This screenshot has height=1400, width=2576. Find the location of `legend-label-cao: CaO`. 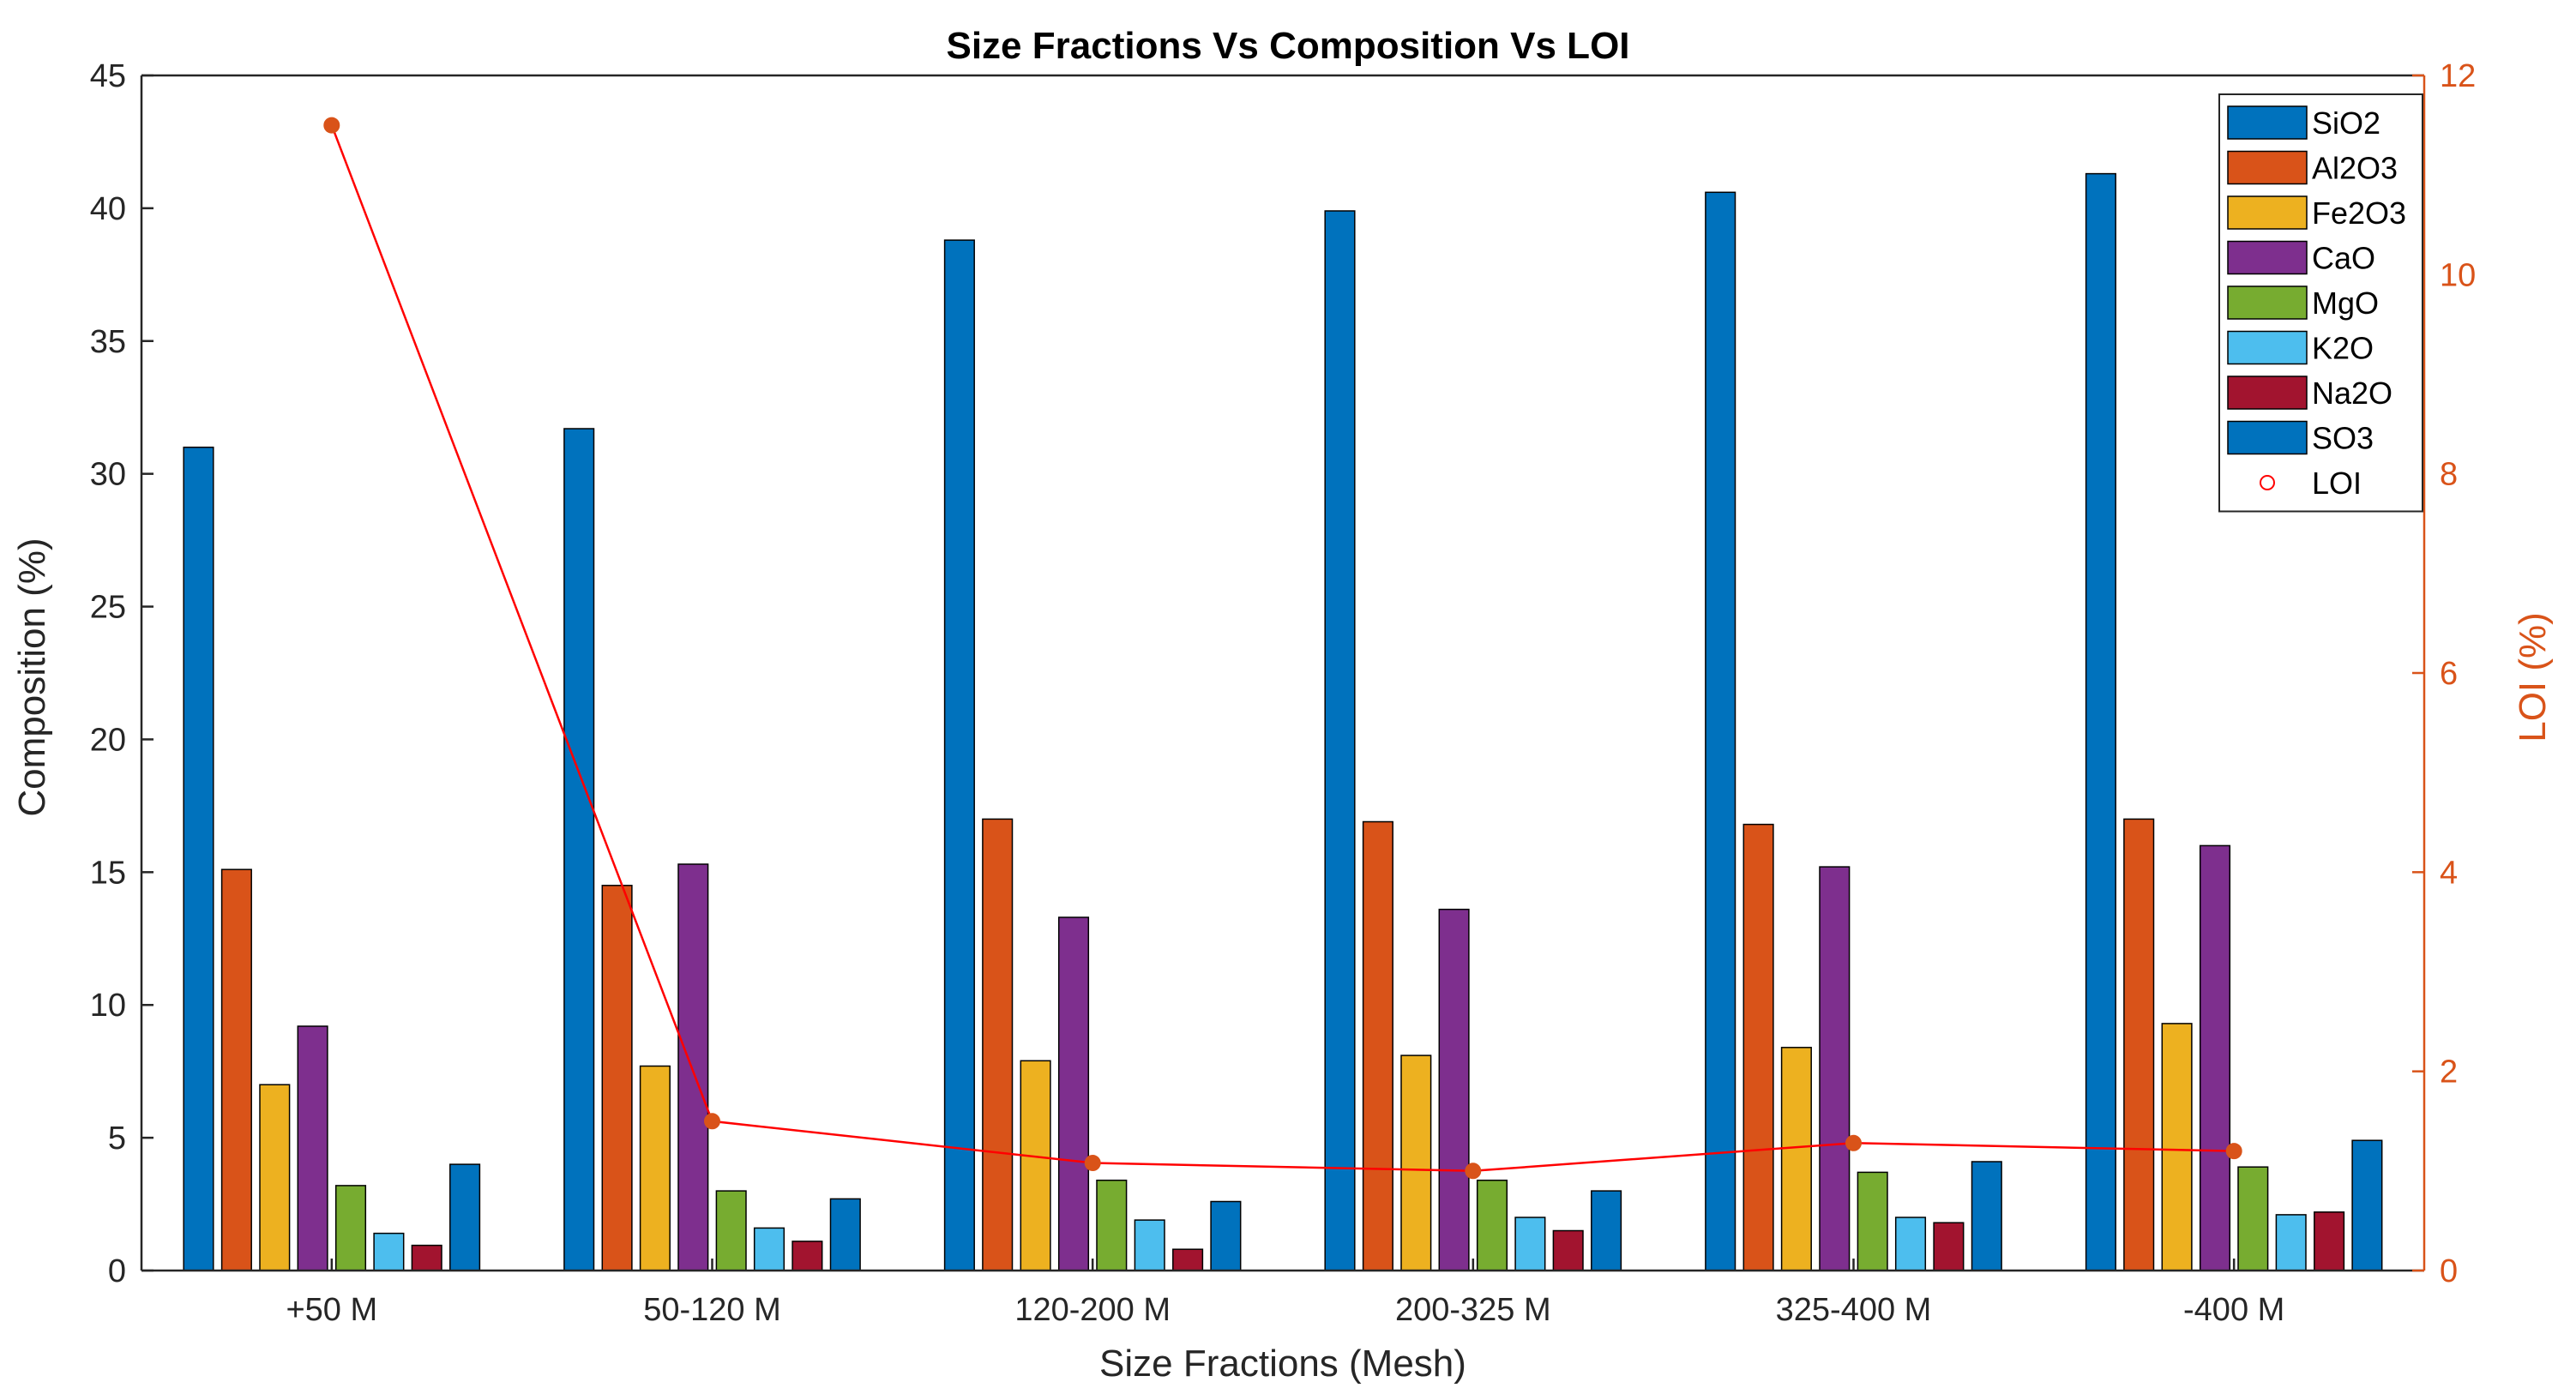

legend-label-cao: CaO is located at coordinates (2343, 258).